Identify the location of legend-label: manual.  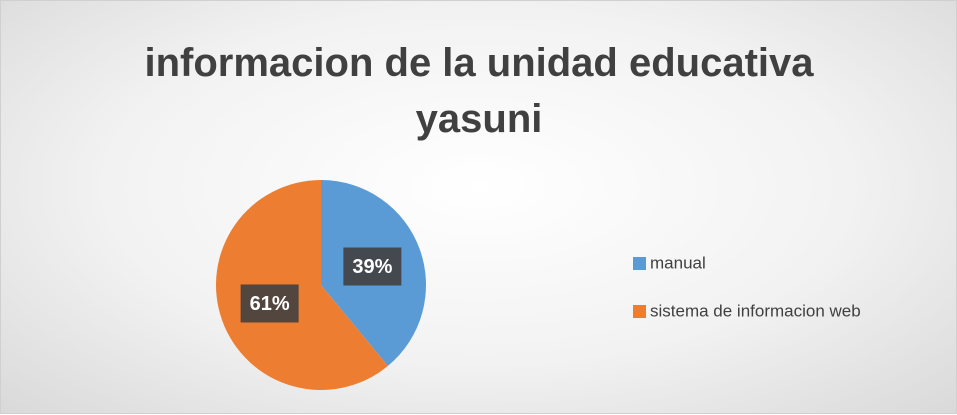
(678, 262).